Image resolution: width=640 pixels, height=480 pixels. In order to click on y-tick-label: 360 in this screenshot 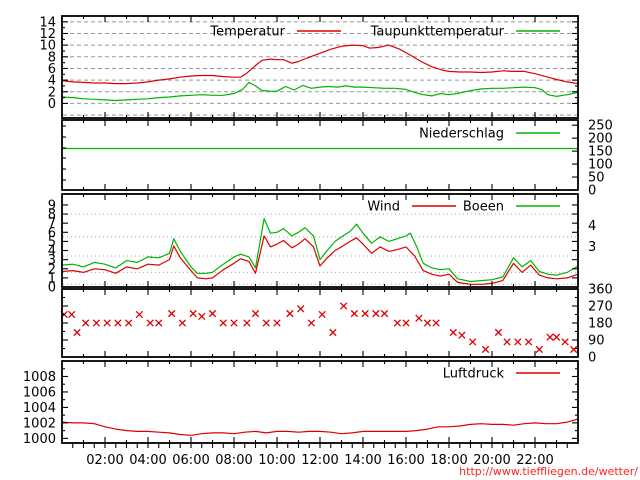, I will do `click(600, 290)`.